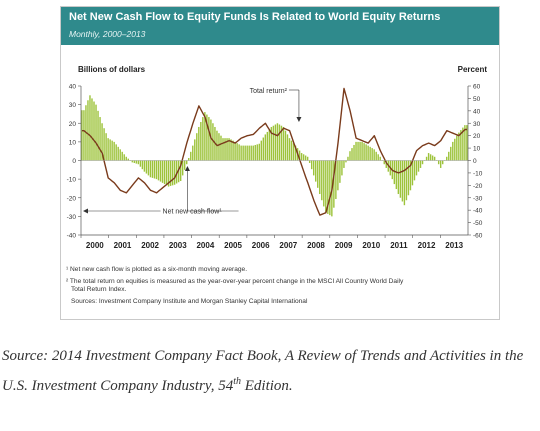 This screenshot has height=431, width=540. I want to click on x-tick-label: 2013, so click(454, 245).